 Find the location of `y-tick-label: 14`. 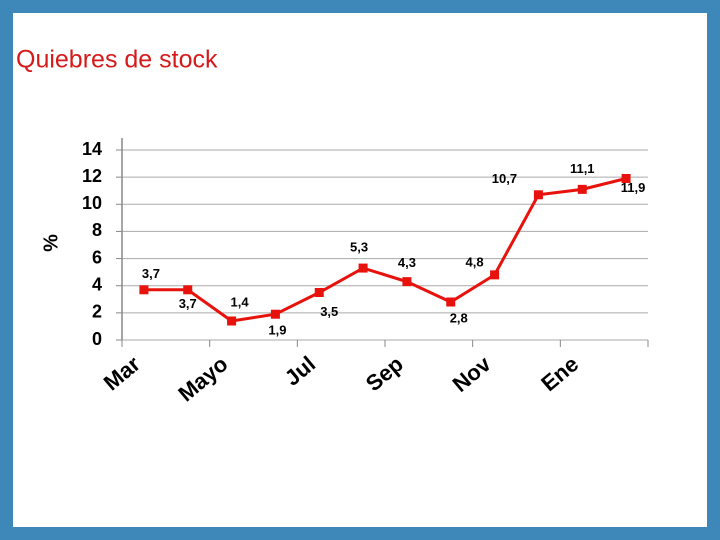

y-tick-label: 14 is located at coordinates (92, 149).